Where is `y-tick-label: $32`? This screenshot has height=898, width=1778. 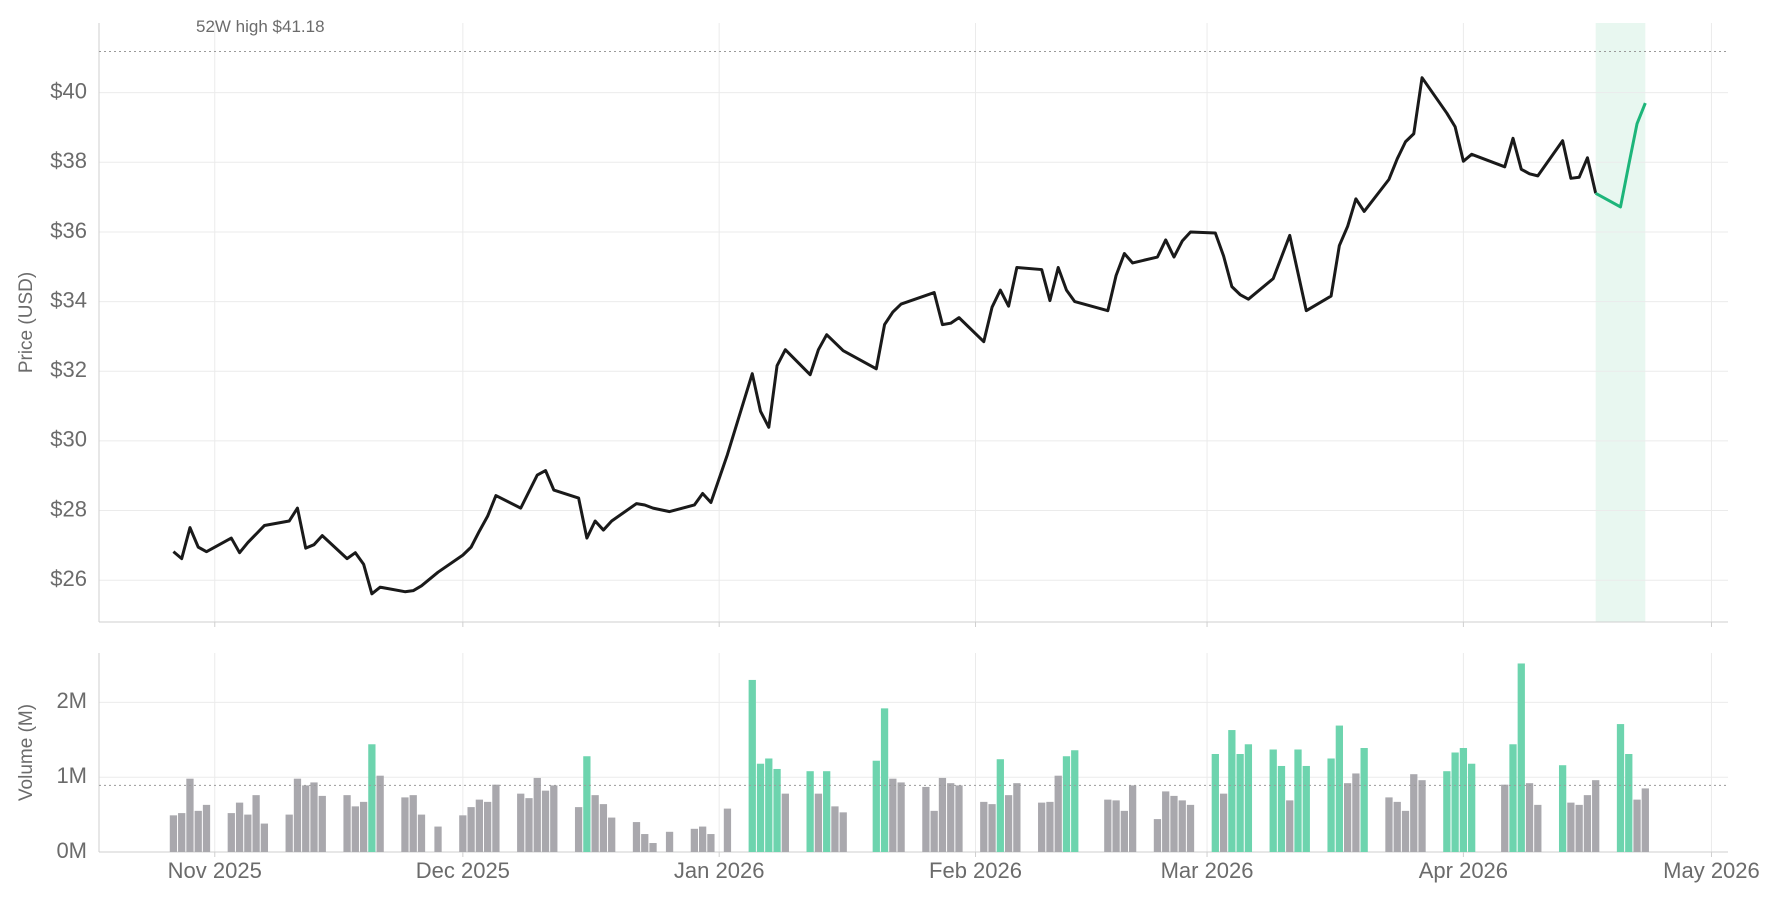
y-tick-label: $32 is located at coordinates (68, 369).